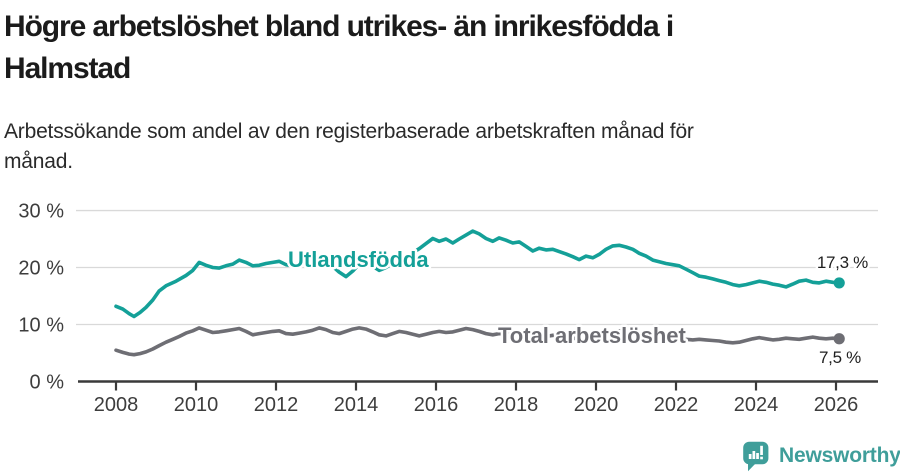 The width and height of the screenshot is (900, 474). I want to click on x-tick-label: 2016, so click(436, 405).